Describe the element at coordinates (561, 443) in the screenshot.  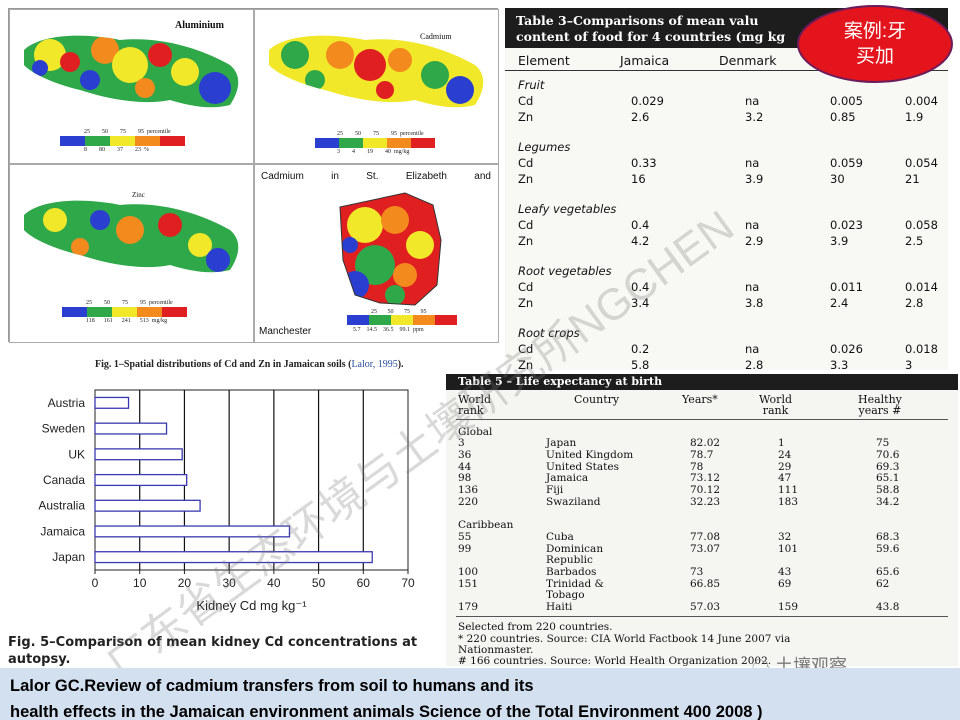
I see `table5-global-cell: Japan` at that location.